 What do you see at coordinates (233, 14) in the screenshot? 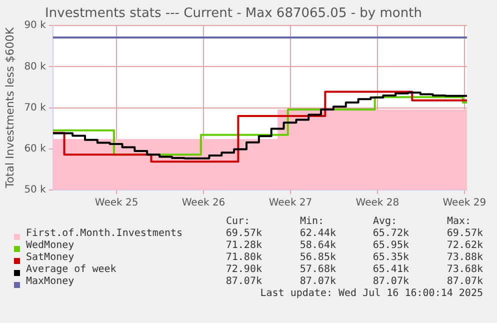
I see `chart-title: Investments stats --- Current - Max 687065.05 - by month` at bounding box center [233, 14].